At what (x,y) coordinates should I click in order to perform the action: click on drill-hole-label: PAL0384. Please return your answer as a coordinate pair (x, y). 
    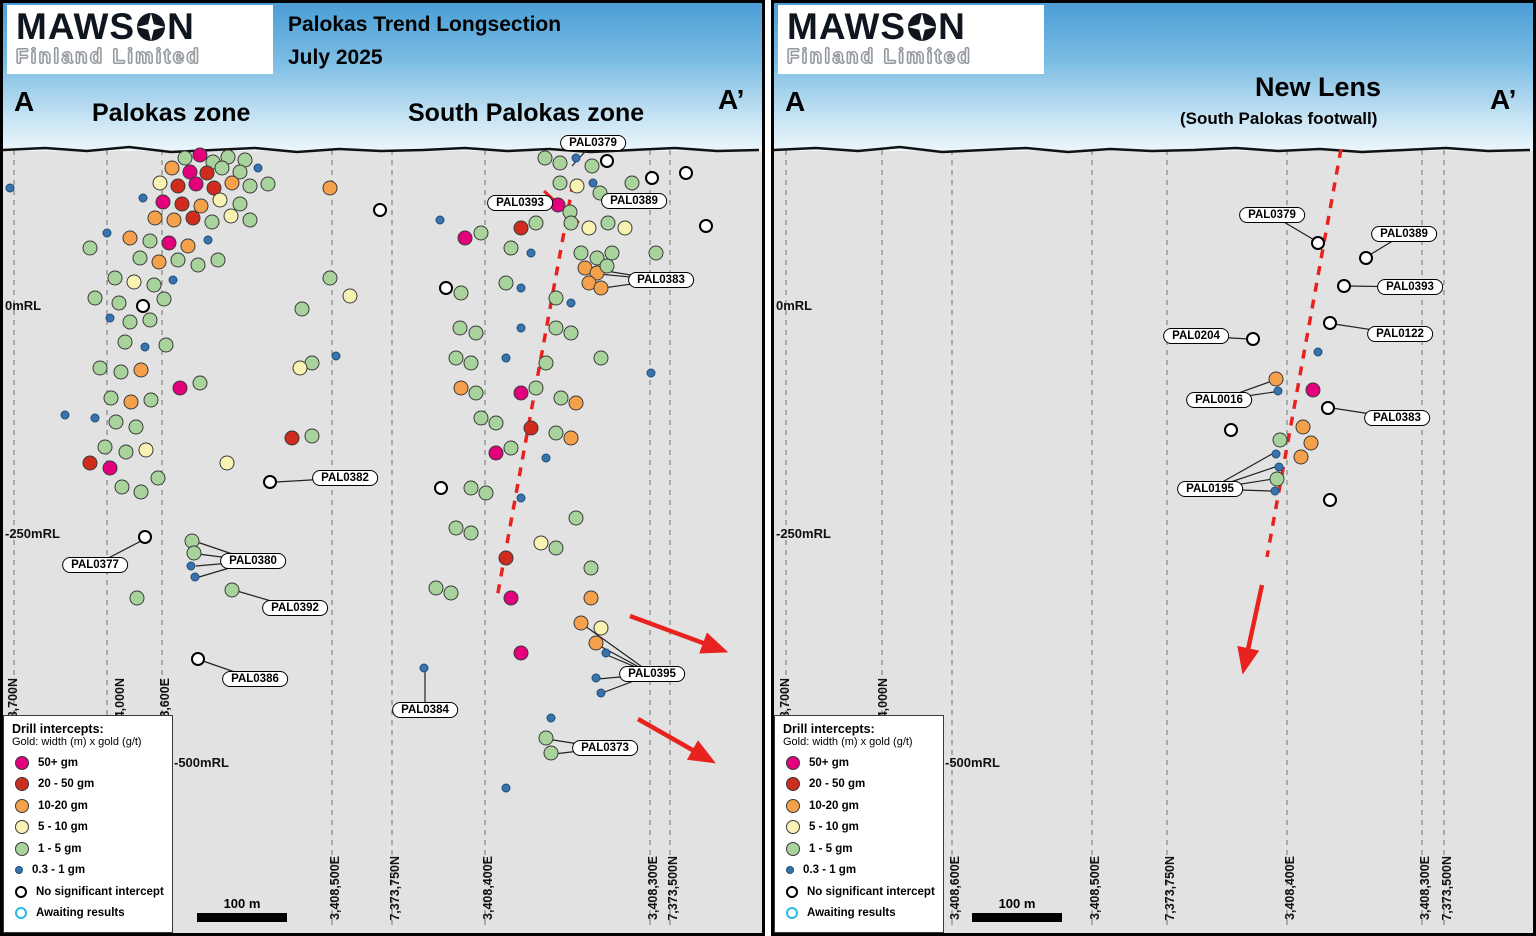
    Looking at the image, I should click on (425, 710).